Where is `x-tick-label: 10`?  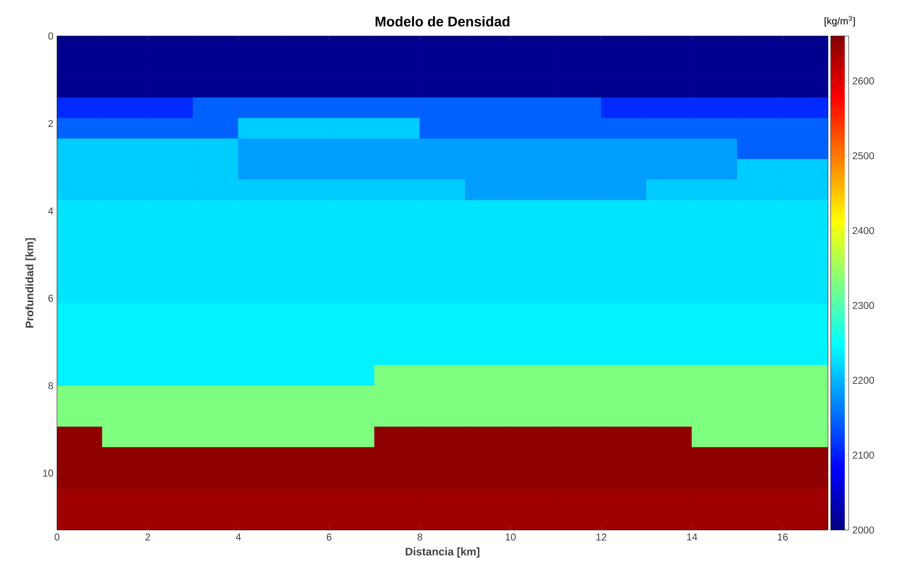 x-tick-label: 10 is located at coordinates (511, 537).